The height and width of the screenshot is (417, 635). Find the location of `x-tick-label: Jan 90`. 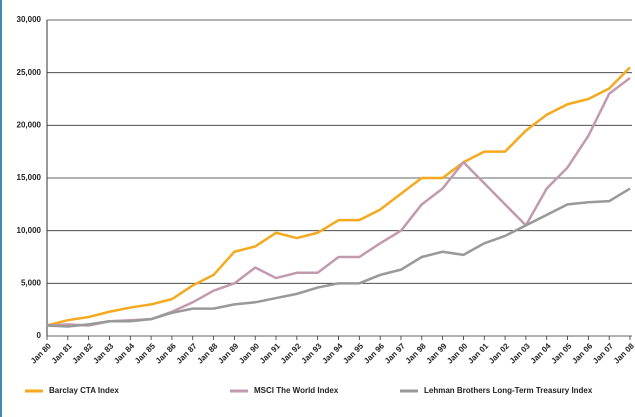

x-tick-label: Jan 90 is located at coordinates (249, 353).